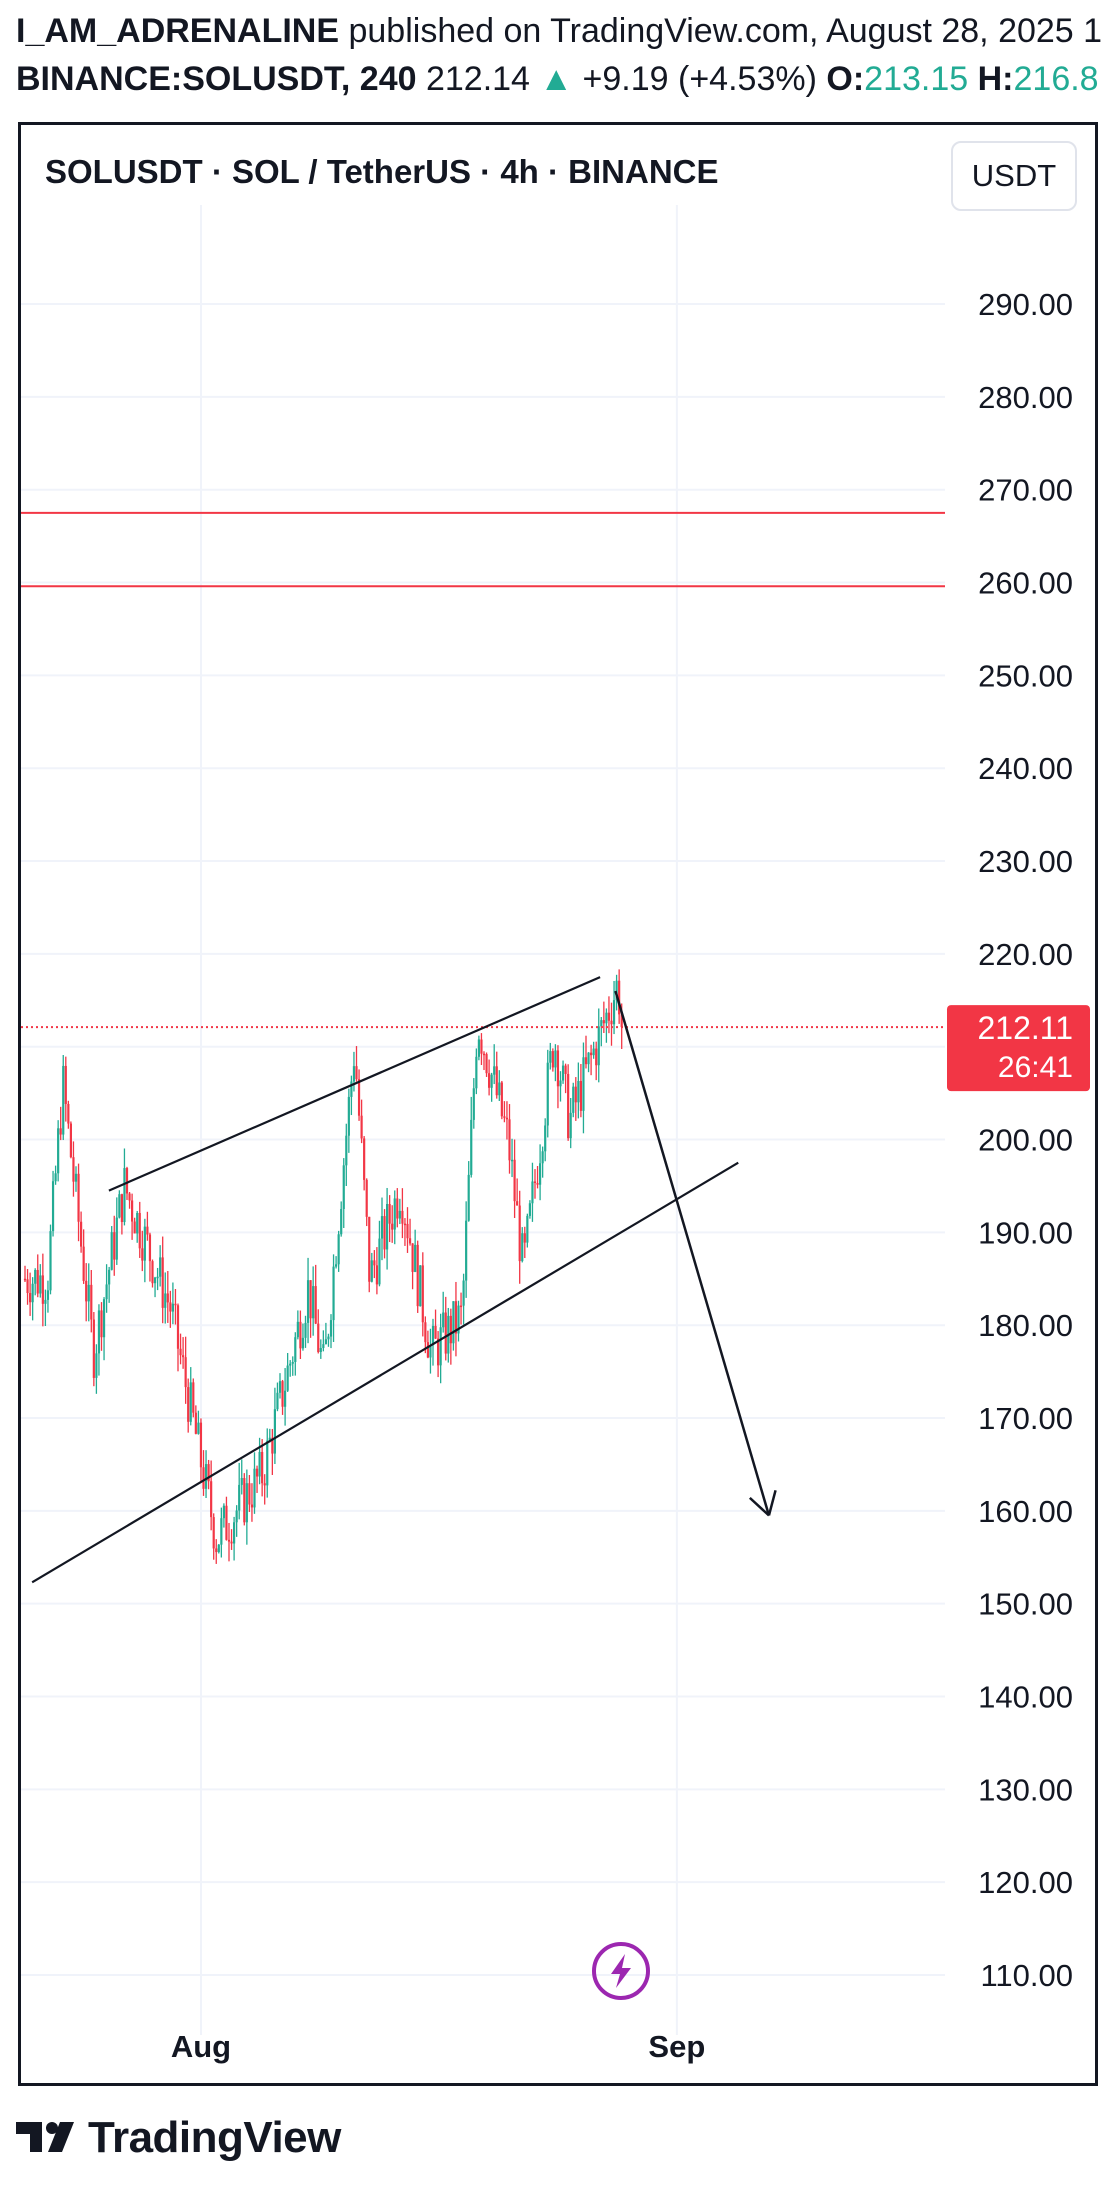 This screenshot has height=2188, width=1120. I want to click on currency-button: USDT, so click(1014, 176).